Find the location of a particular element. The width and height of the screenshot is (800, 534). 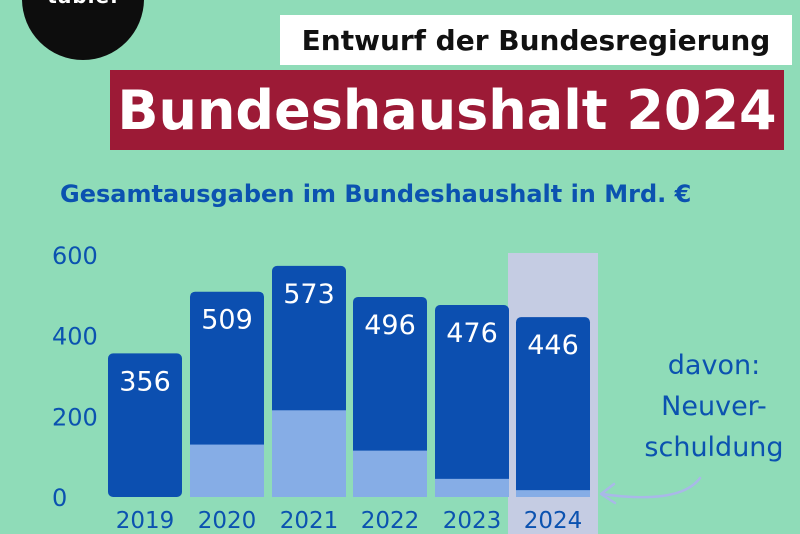

supertitle-banner: Entwurf der Bundesregierung is located at coordinates (536, 40).